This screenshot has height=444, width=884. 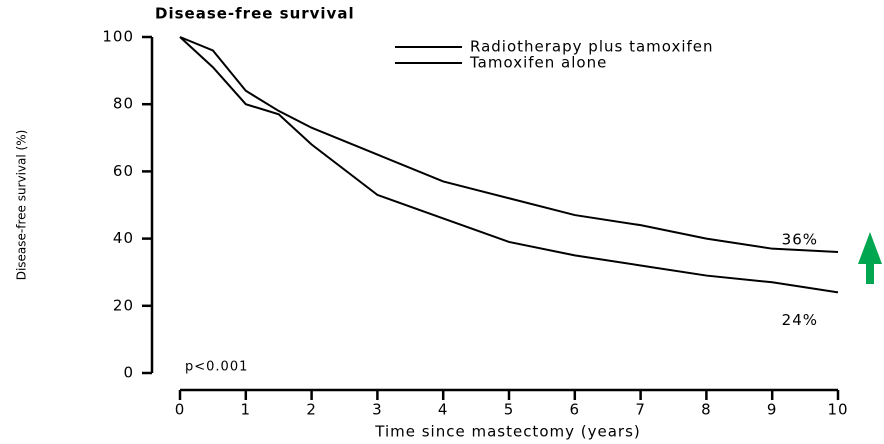 What do you see at coordinates (772, 410) in the screenshot?
I see `x-tick-label: 9` at bounding box center [772, 410].